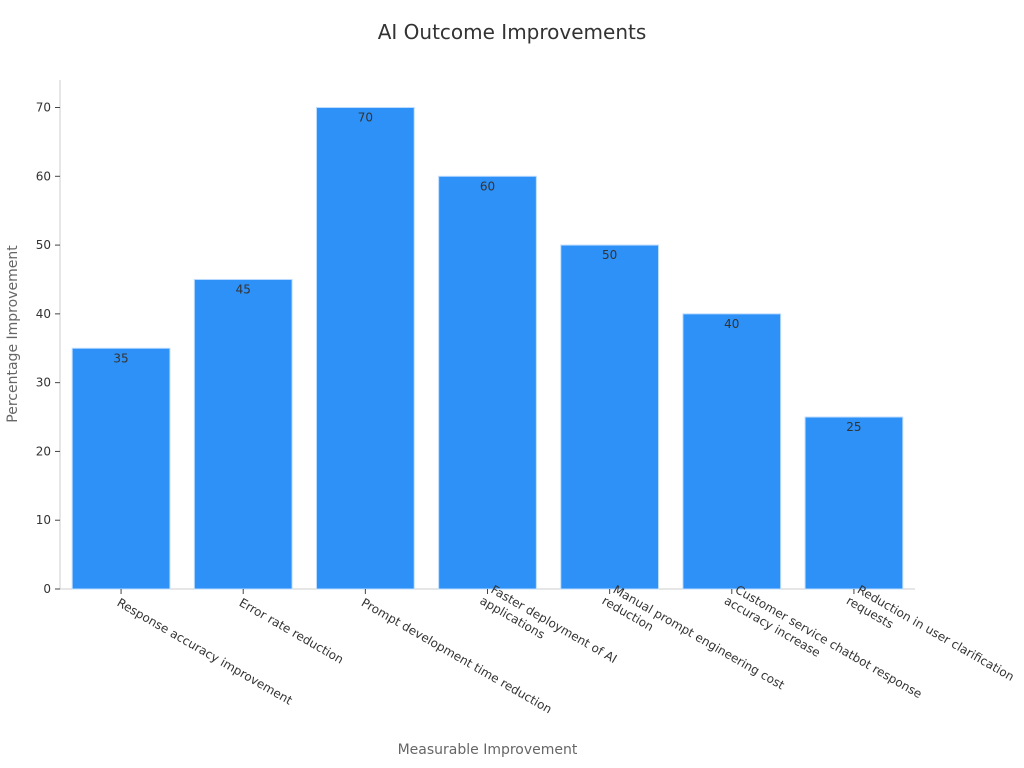  I want to click on x-tick-label-line: Error rate reduction, so click(291, 630).